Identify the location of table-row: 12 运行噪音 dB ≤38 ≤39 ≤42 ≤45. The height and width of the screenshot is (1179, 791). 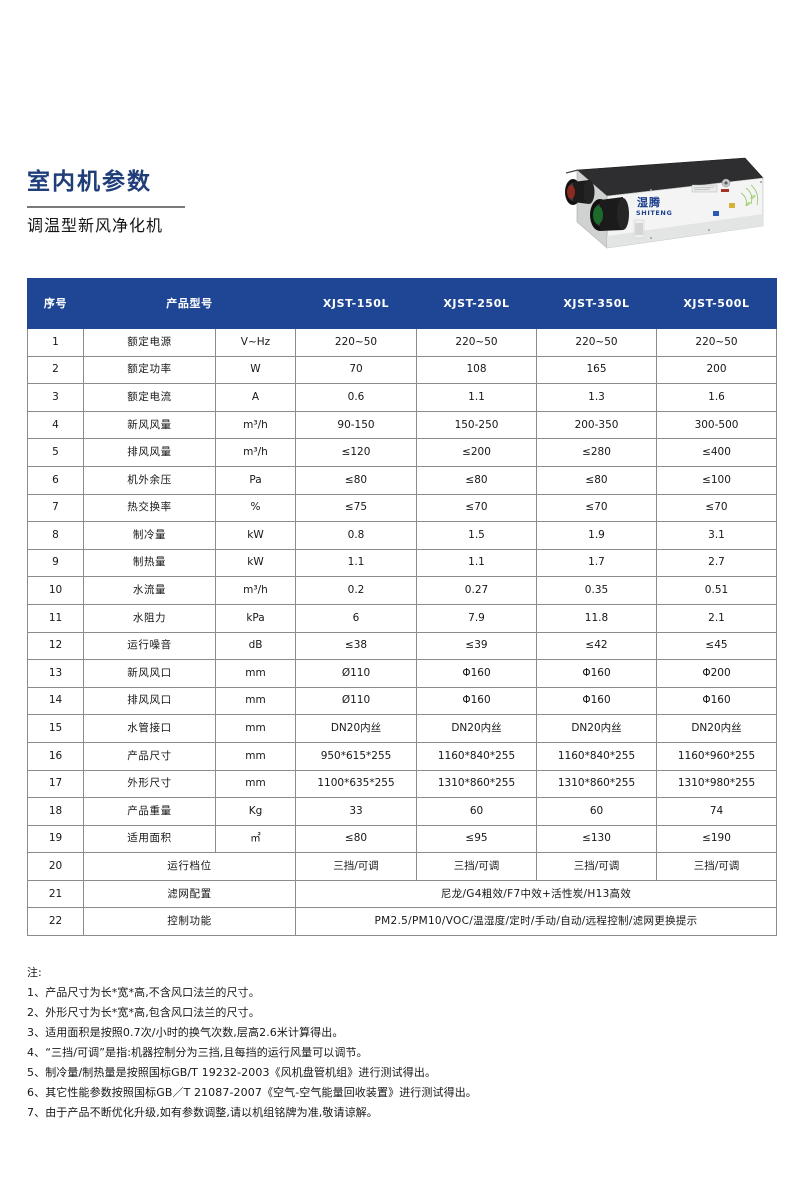
(402, 646).